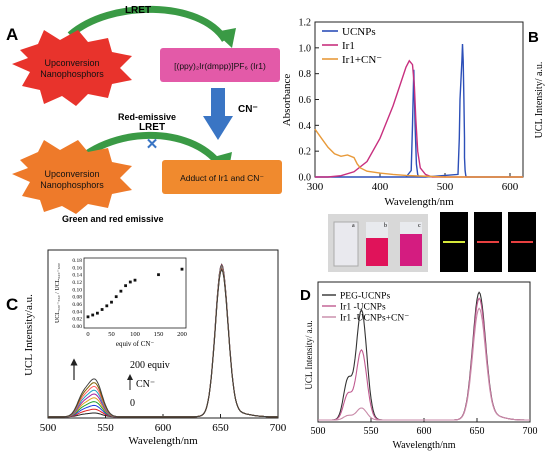 The height and width of the screenshot is (454, 552). I want to click on inset-y-tick-label: 0.08, so click(77, 298).